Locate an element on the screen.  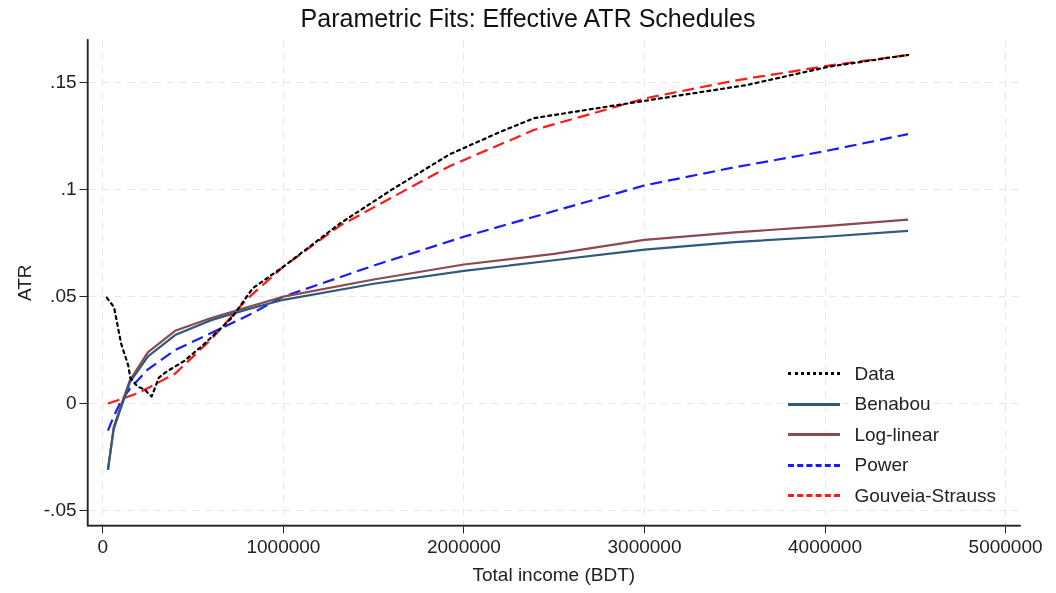
y-tick-label: 0 is located at coordinates (71, 402).